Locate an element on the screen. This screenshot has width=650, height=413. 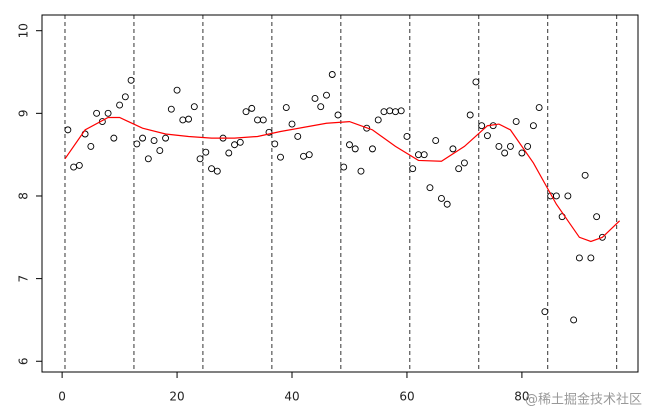
y-tick-label: 7 is located at coordinates (24, 279).